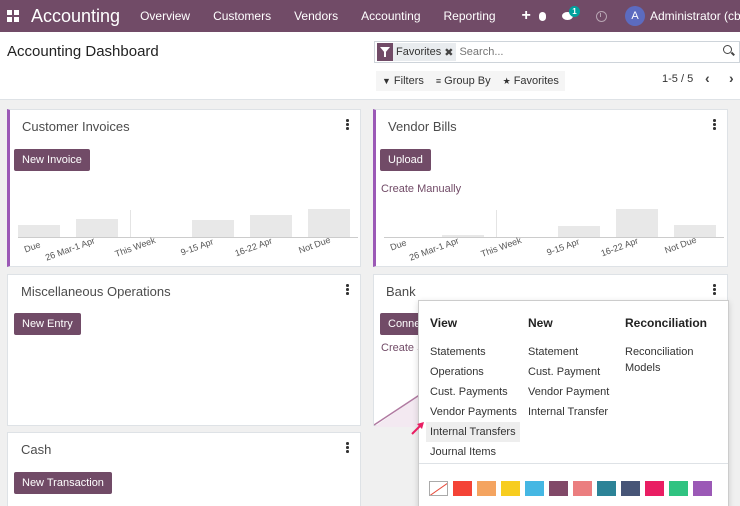  What do you see at coordinates (83, 51) in the screenshot?
I see `page-title: Accounting Dashboard` at bounding box center [83, 51].